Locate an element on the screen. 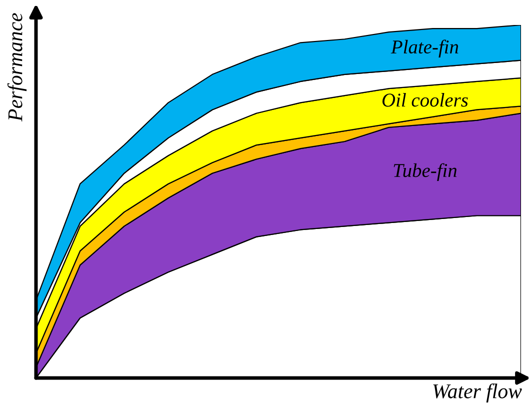  series-label: Plate-fin is located at coordinates (424, 49).